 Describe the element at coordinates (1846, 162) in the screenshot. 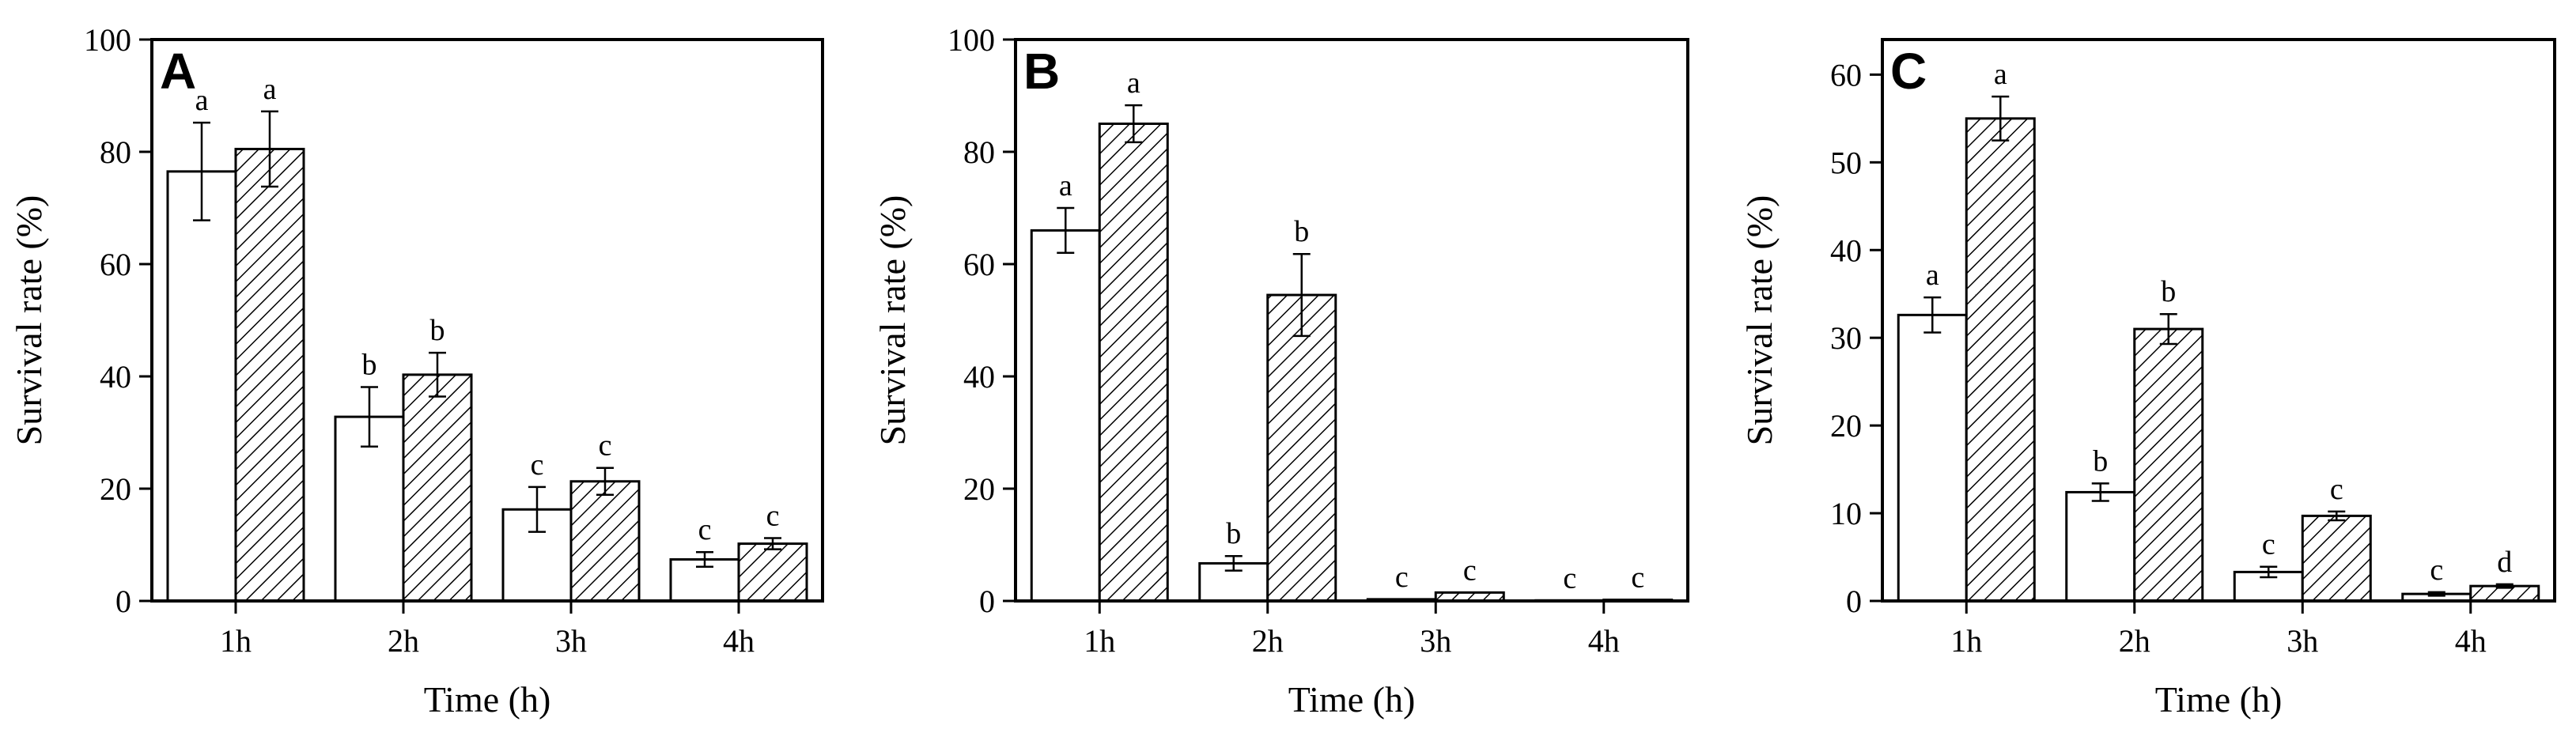

I see `y-tick-label: 50` at that location.